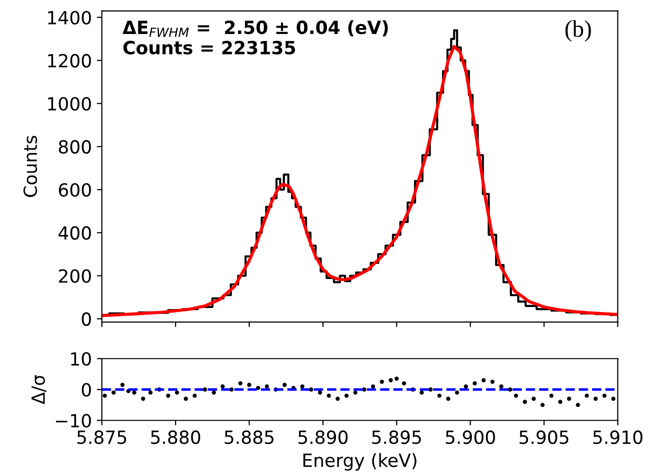 The height and width of the screenshot is (475, 670). What do you see at coordinates (81, 359) in the screenshot?
I see `y-tick-label: 10` at bounding box center [81, 359].